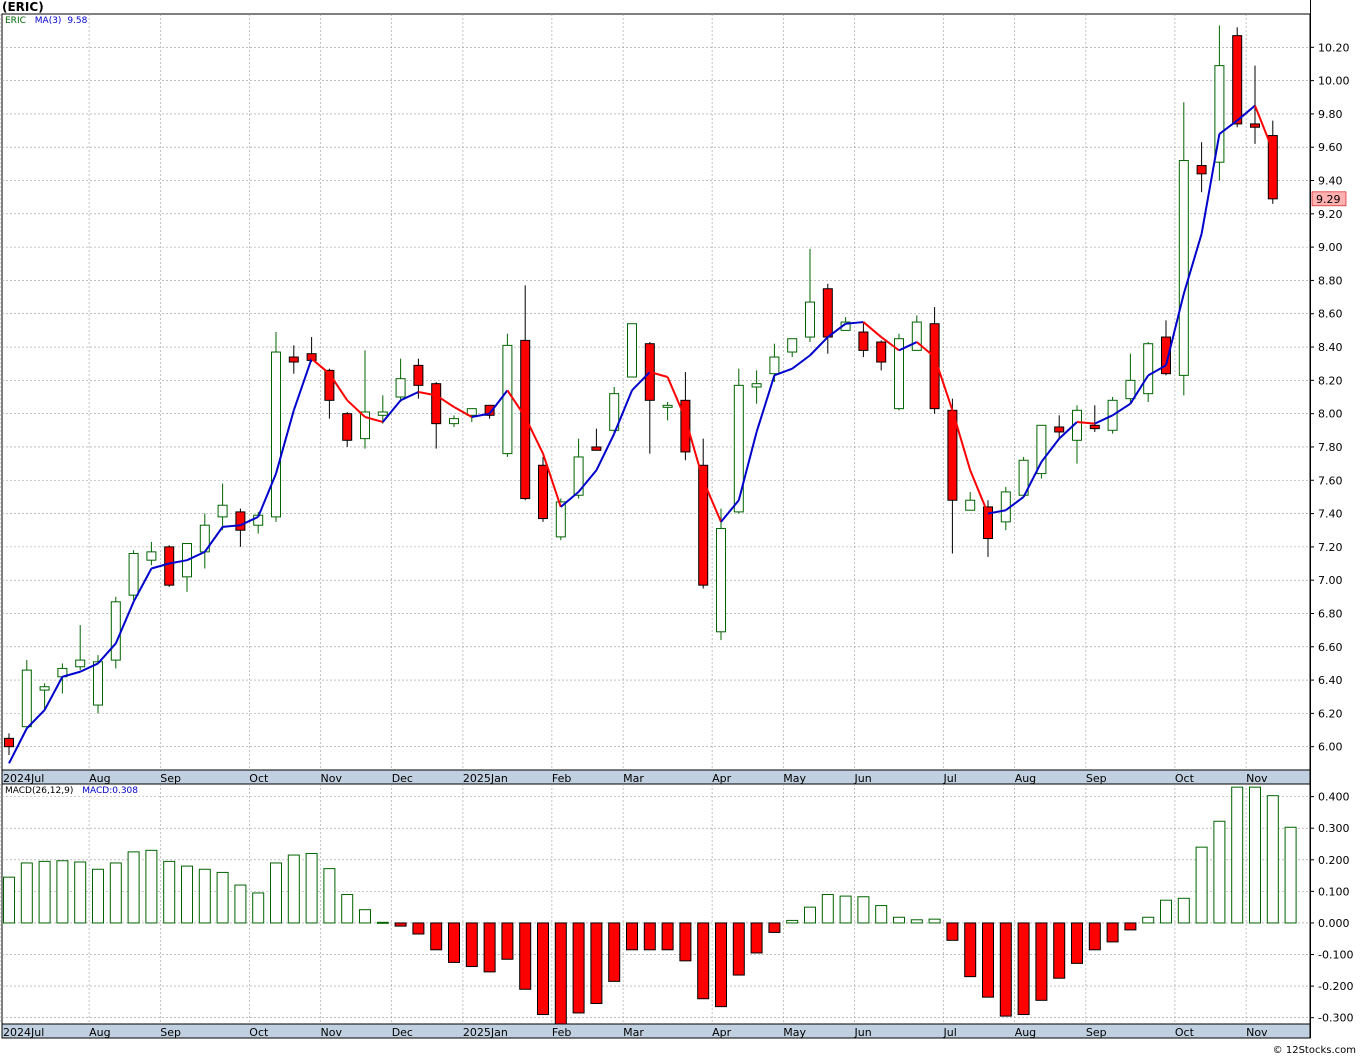 The image size is (1360, 1056). I want to click on price-x-label: May, so click(794, 778).